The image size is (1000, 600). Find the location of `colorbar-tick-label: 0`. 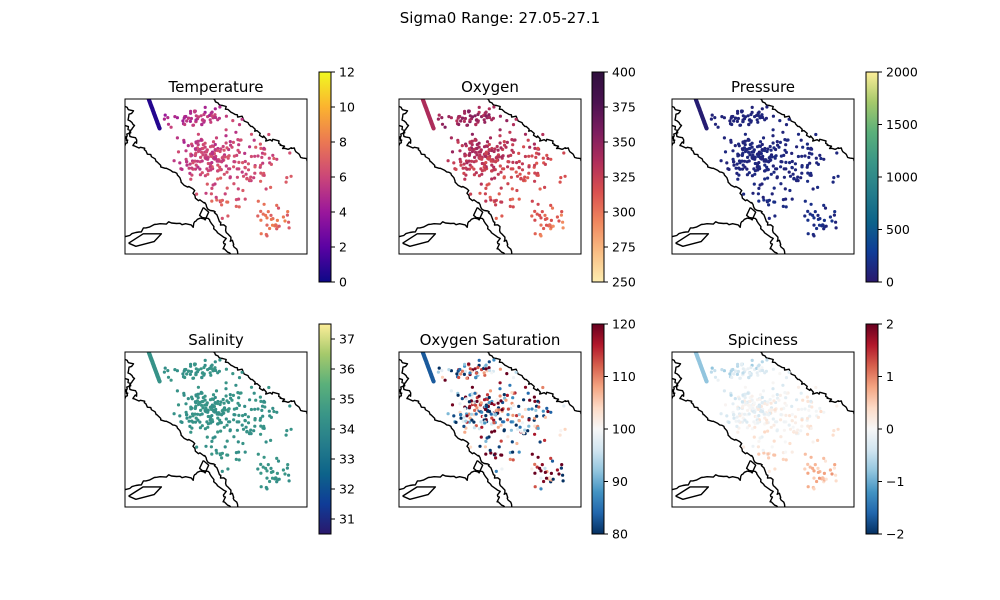

colorbar-tick-label: 0 is located at coordinates (343, 282).